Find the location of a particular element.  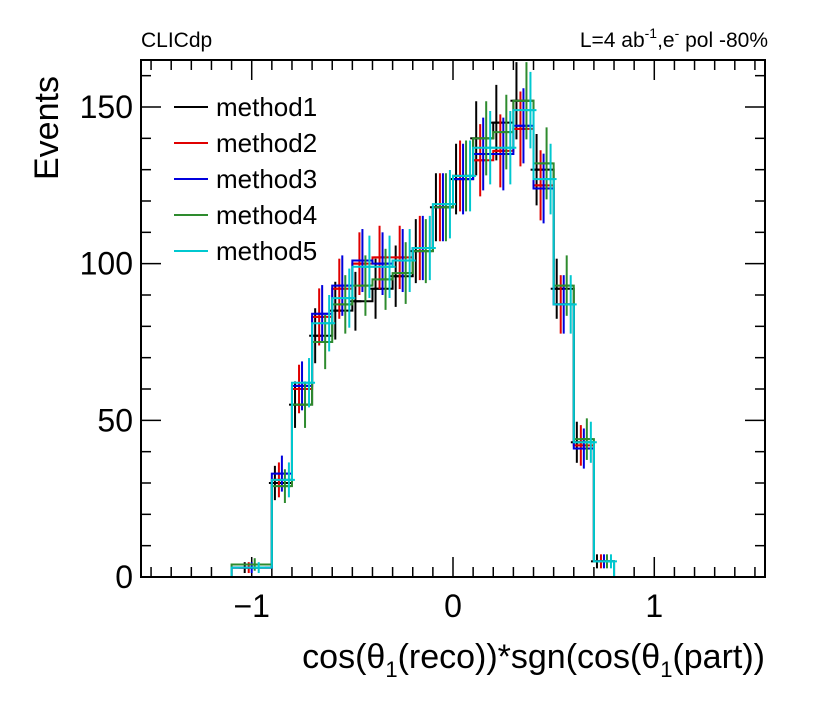

legend-label-method1: method1 is located at coordinates (266, 107).